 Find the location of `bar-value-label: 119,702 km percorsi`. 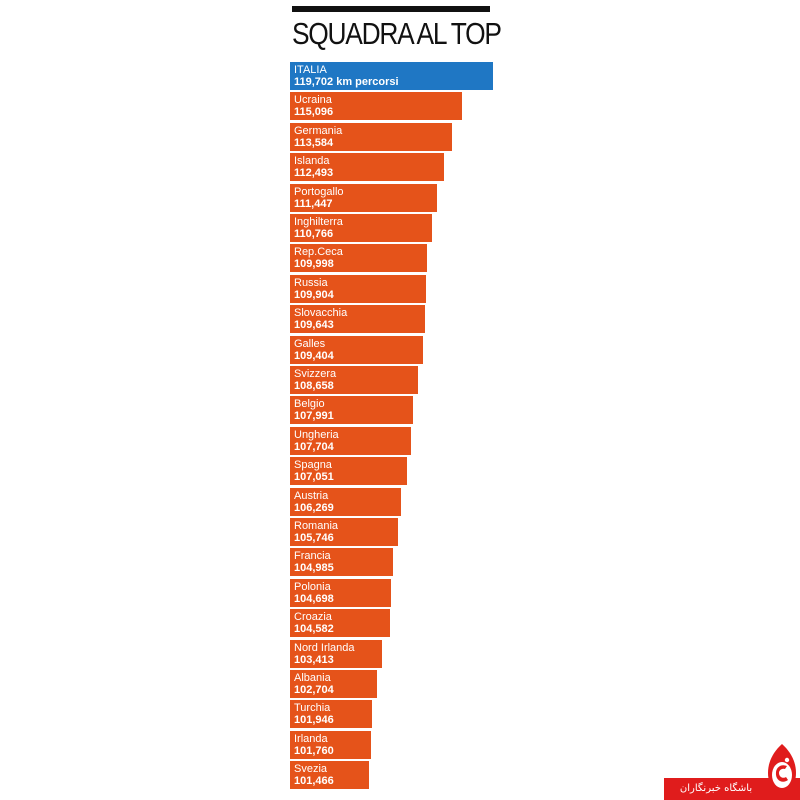

bar-value-label: 119,702 km percorsi is located at coordinates (346, 82).